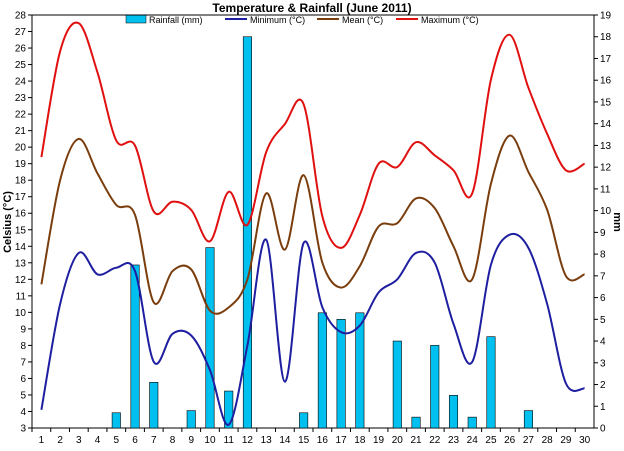  Describe the element at coordinates (117, 440) in the screenshot. I see `x-tick-label: 5` at that location.